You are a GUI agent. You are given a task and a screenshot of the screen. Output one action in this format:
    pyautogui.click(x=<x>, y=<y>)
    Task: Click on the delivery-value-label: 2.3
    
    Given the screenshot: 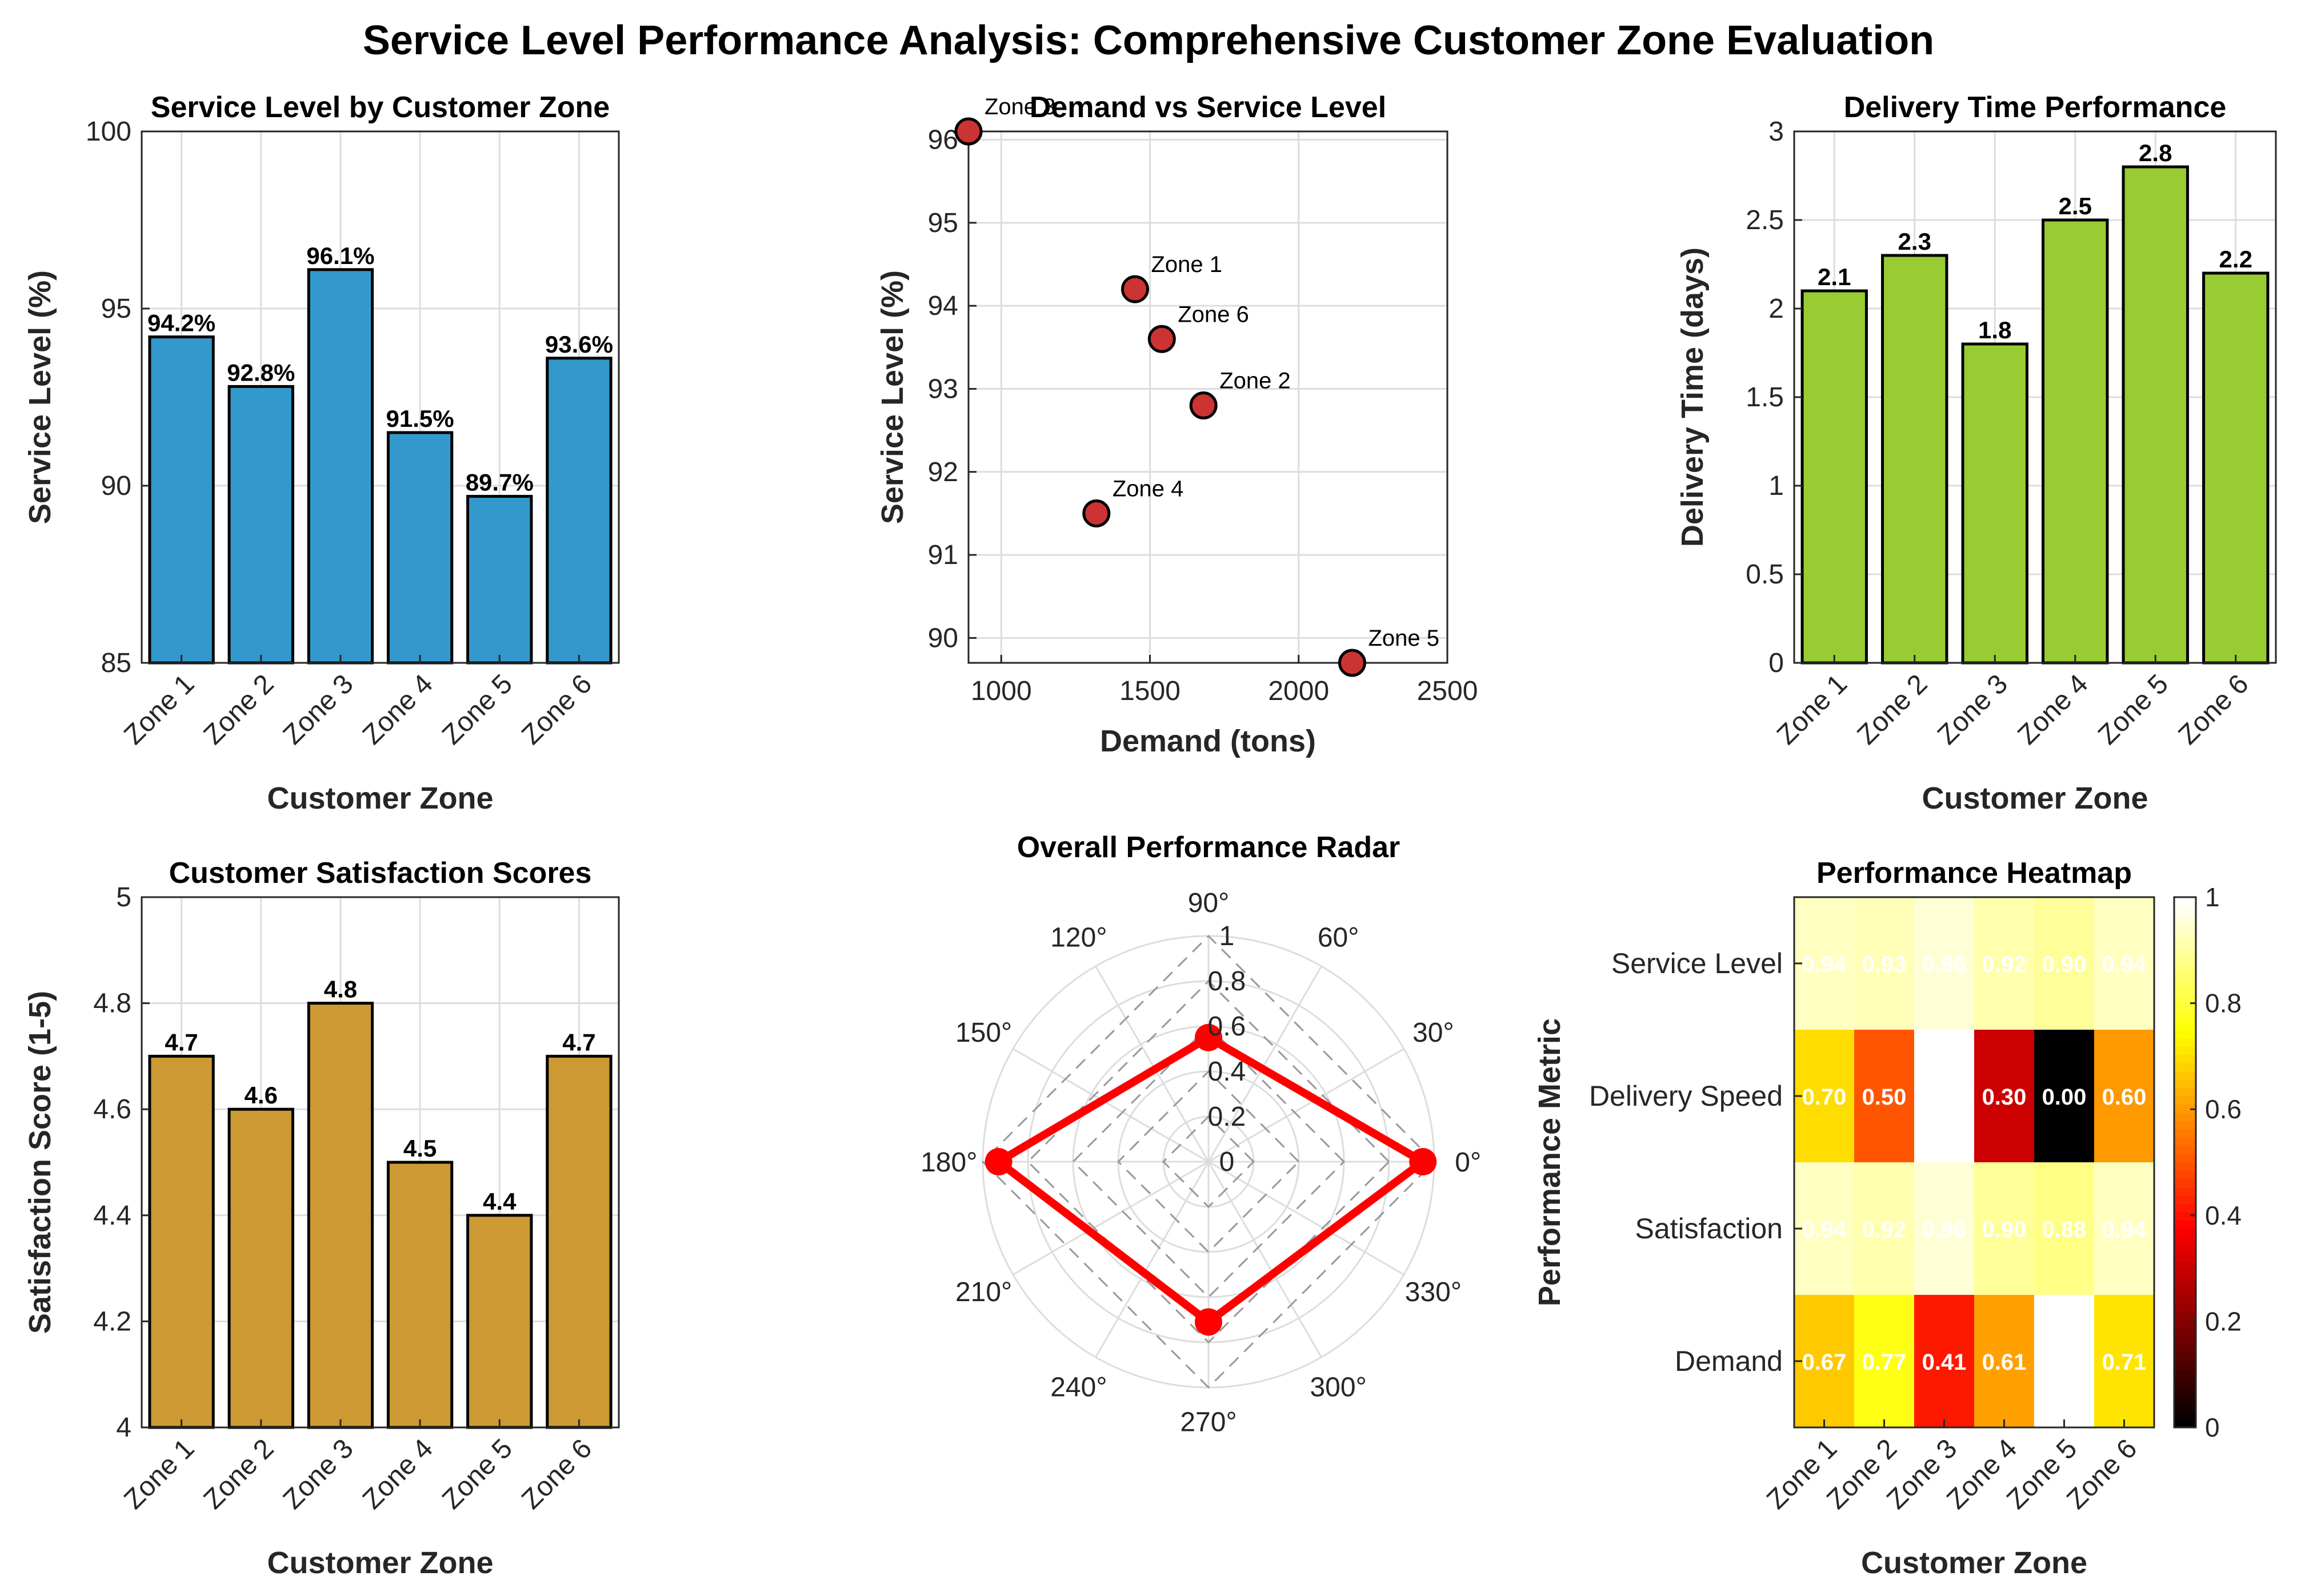 What is the action you would take?
    pyautogui.click(x=1915, y=241)
    